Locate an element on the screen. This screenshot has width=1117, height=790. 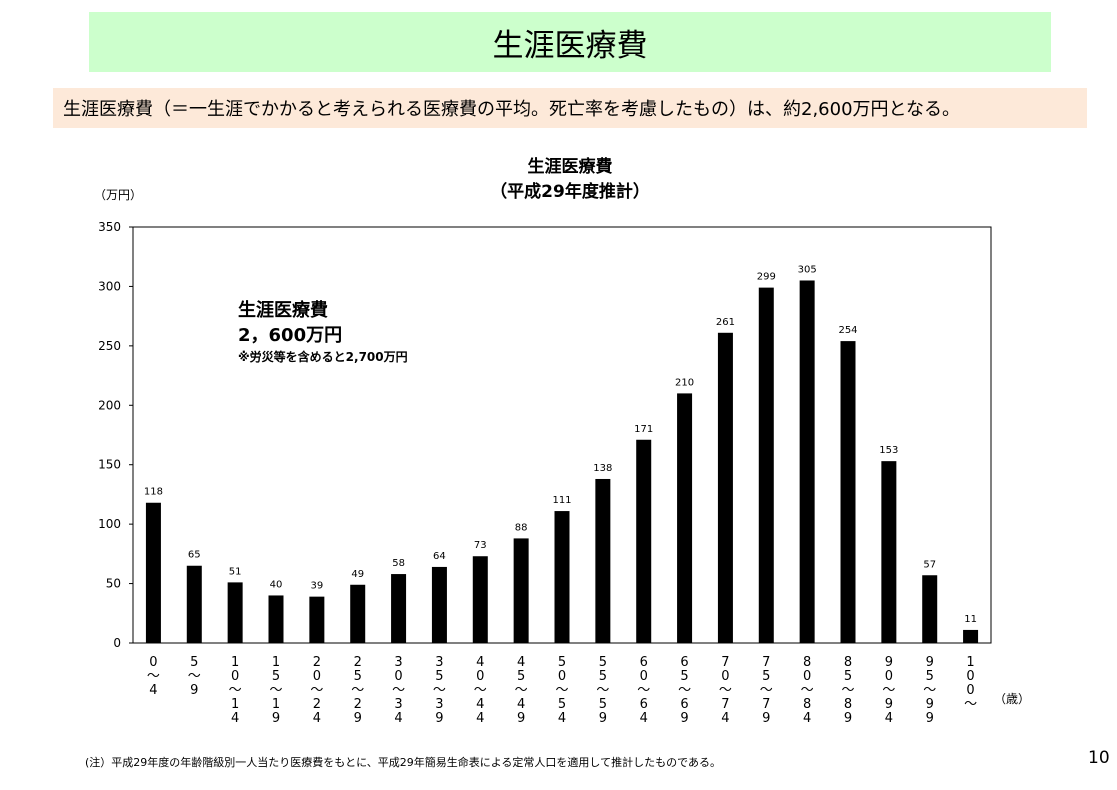
y-tick-label: 150 is located at coordinates (109, 465).